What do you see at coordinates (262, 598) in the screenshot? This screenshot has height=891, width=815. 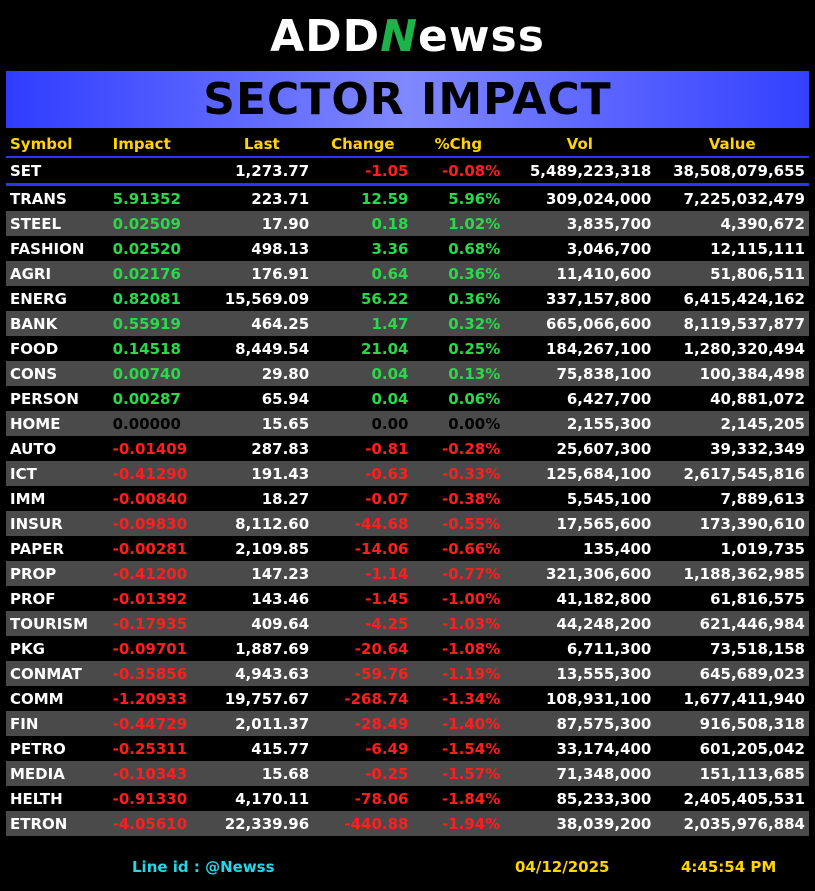 I see `cell-last: 143.46` at bounding box center [262, 598].